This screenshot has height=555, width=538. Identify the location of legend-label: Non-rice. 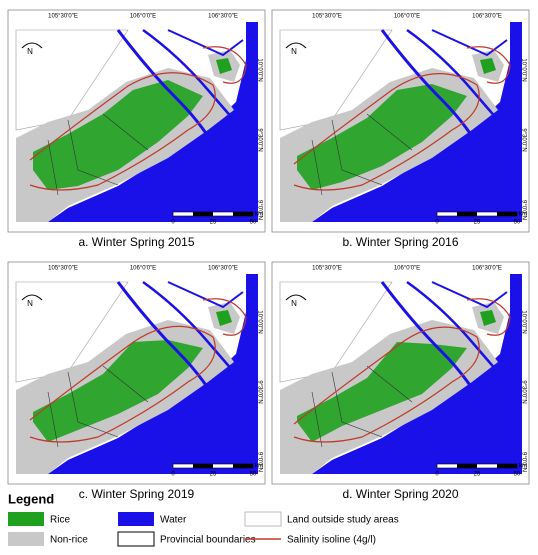
(69, 540).